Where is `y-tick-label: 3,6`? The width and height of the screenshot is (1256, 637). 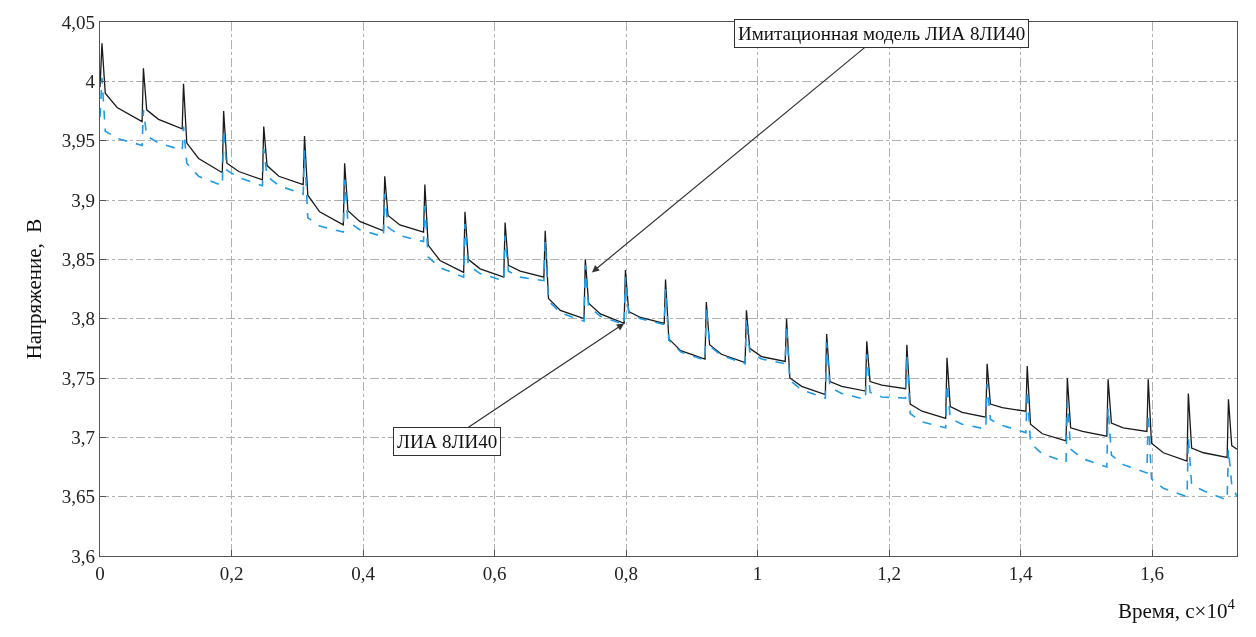
y-tick-label: 3,6 is located at coordinates (83, 556).